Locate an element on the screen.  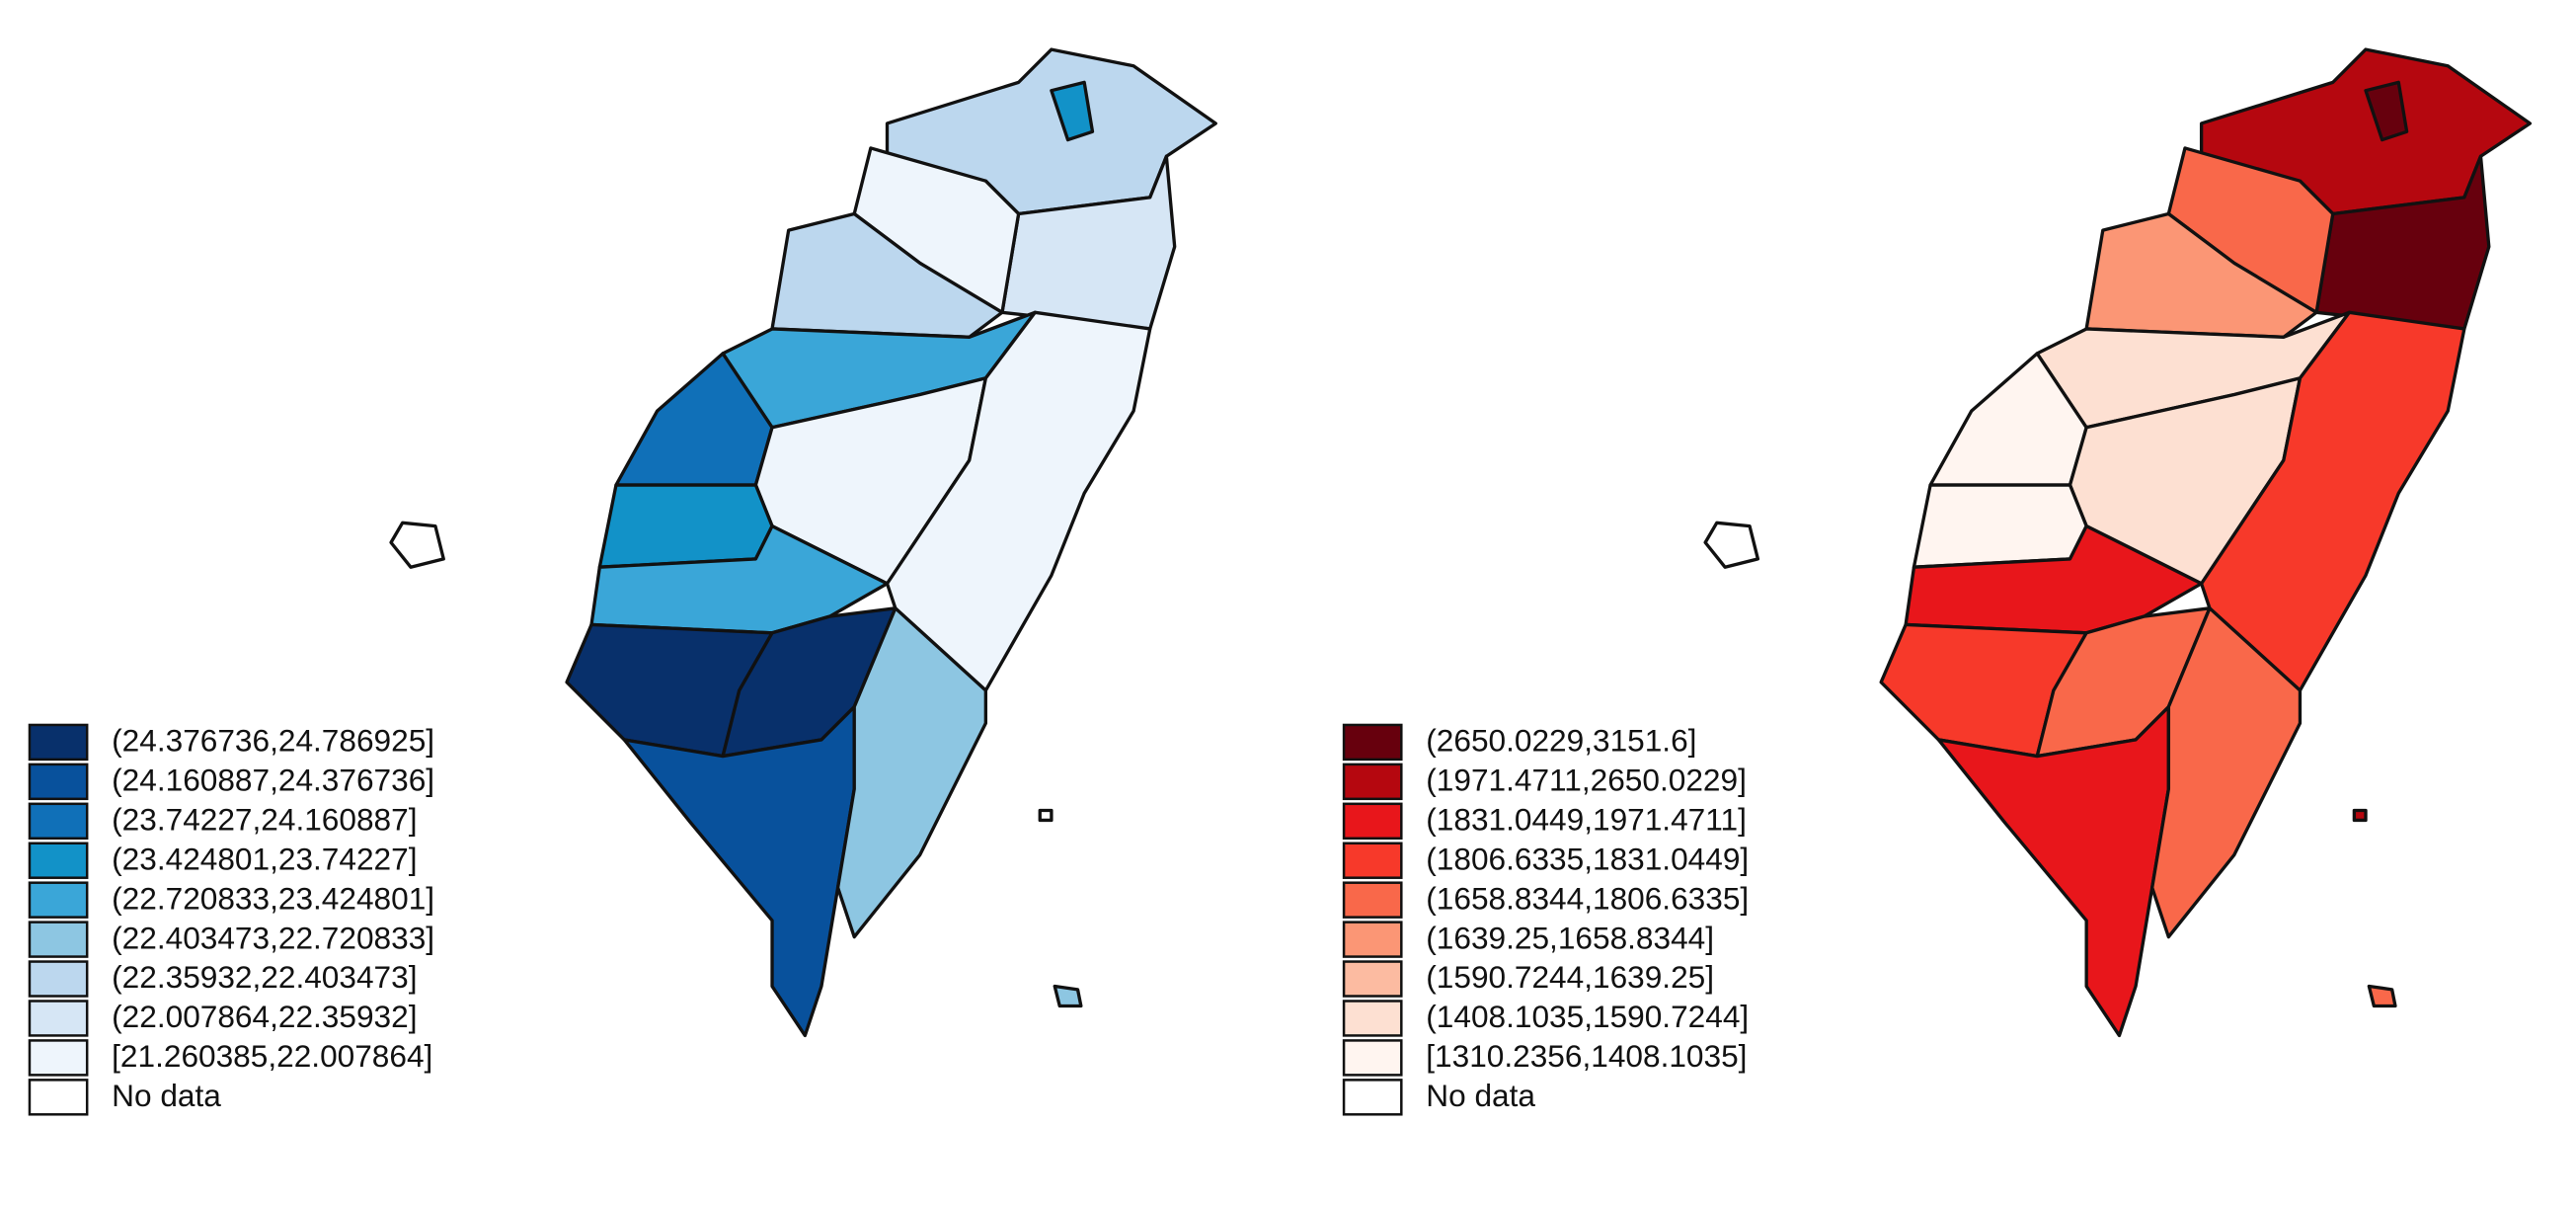
legend-label: (24.376736,24.786925] is located at coordinates (273, 741).